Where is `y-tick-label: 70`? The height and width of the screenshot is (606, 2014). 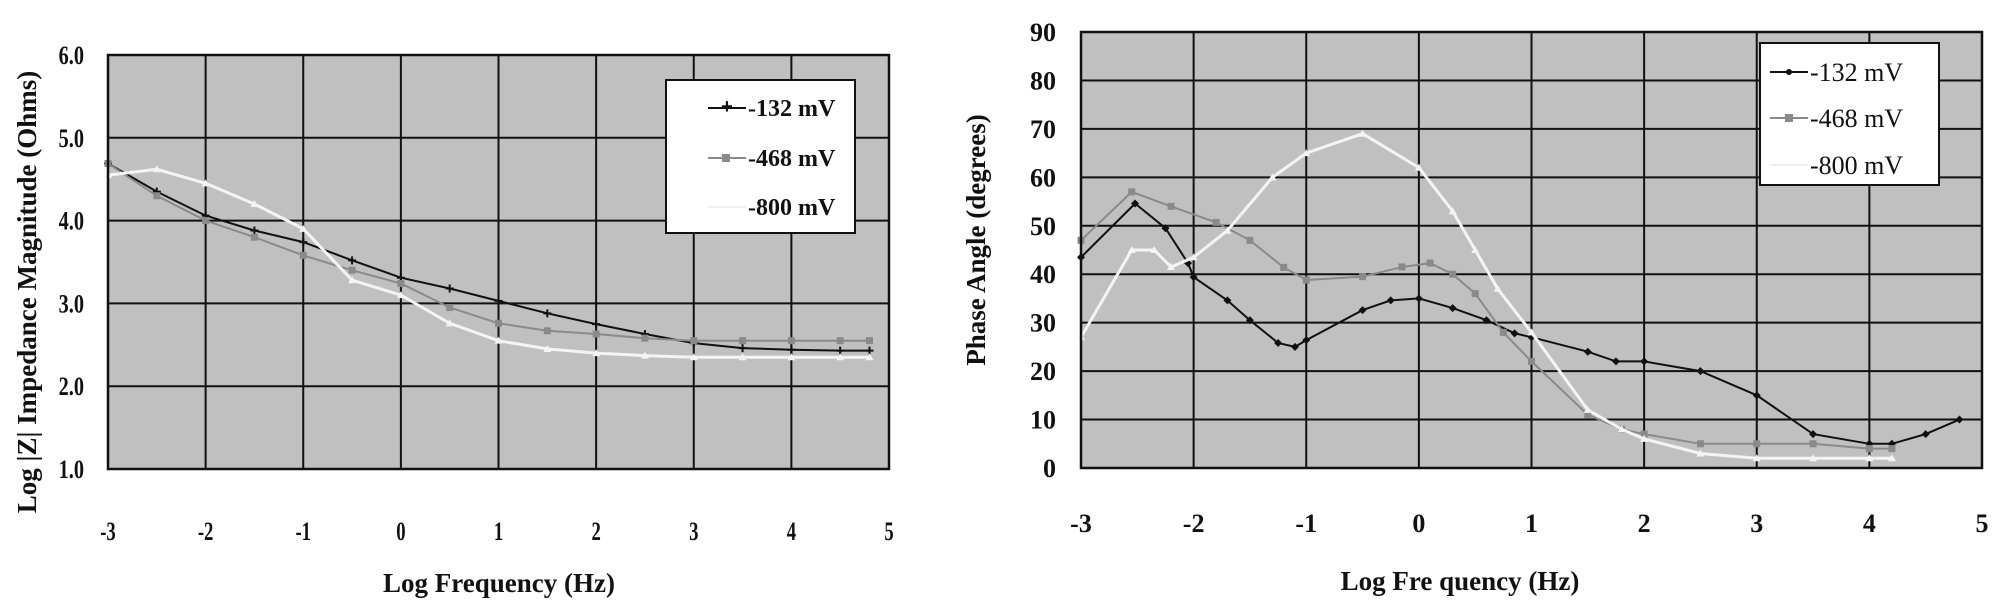 y-tick-label: 70 is located at coordinates (1043, 129).